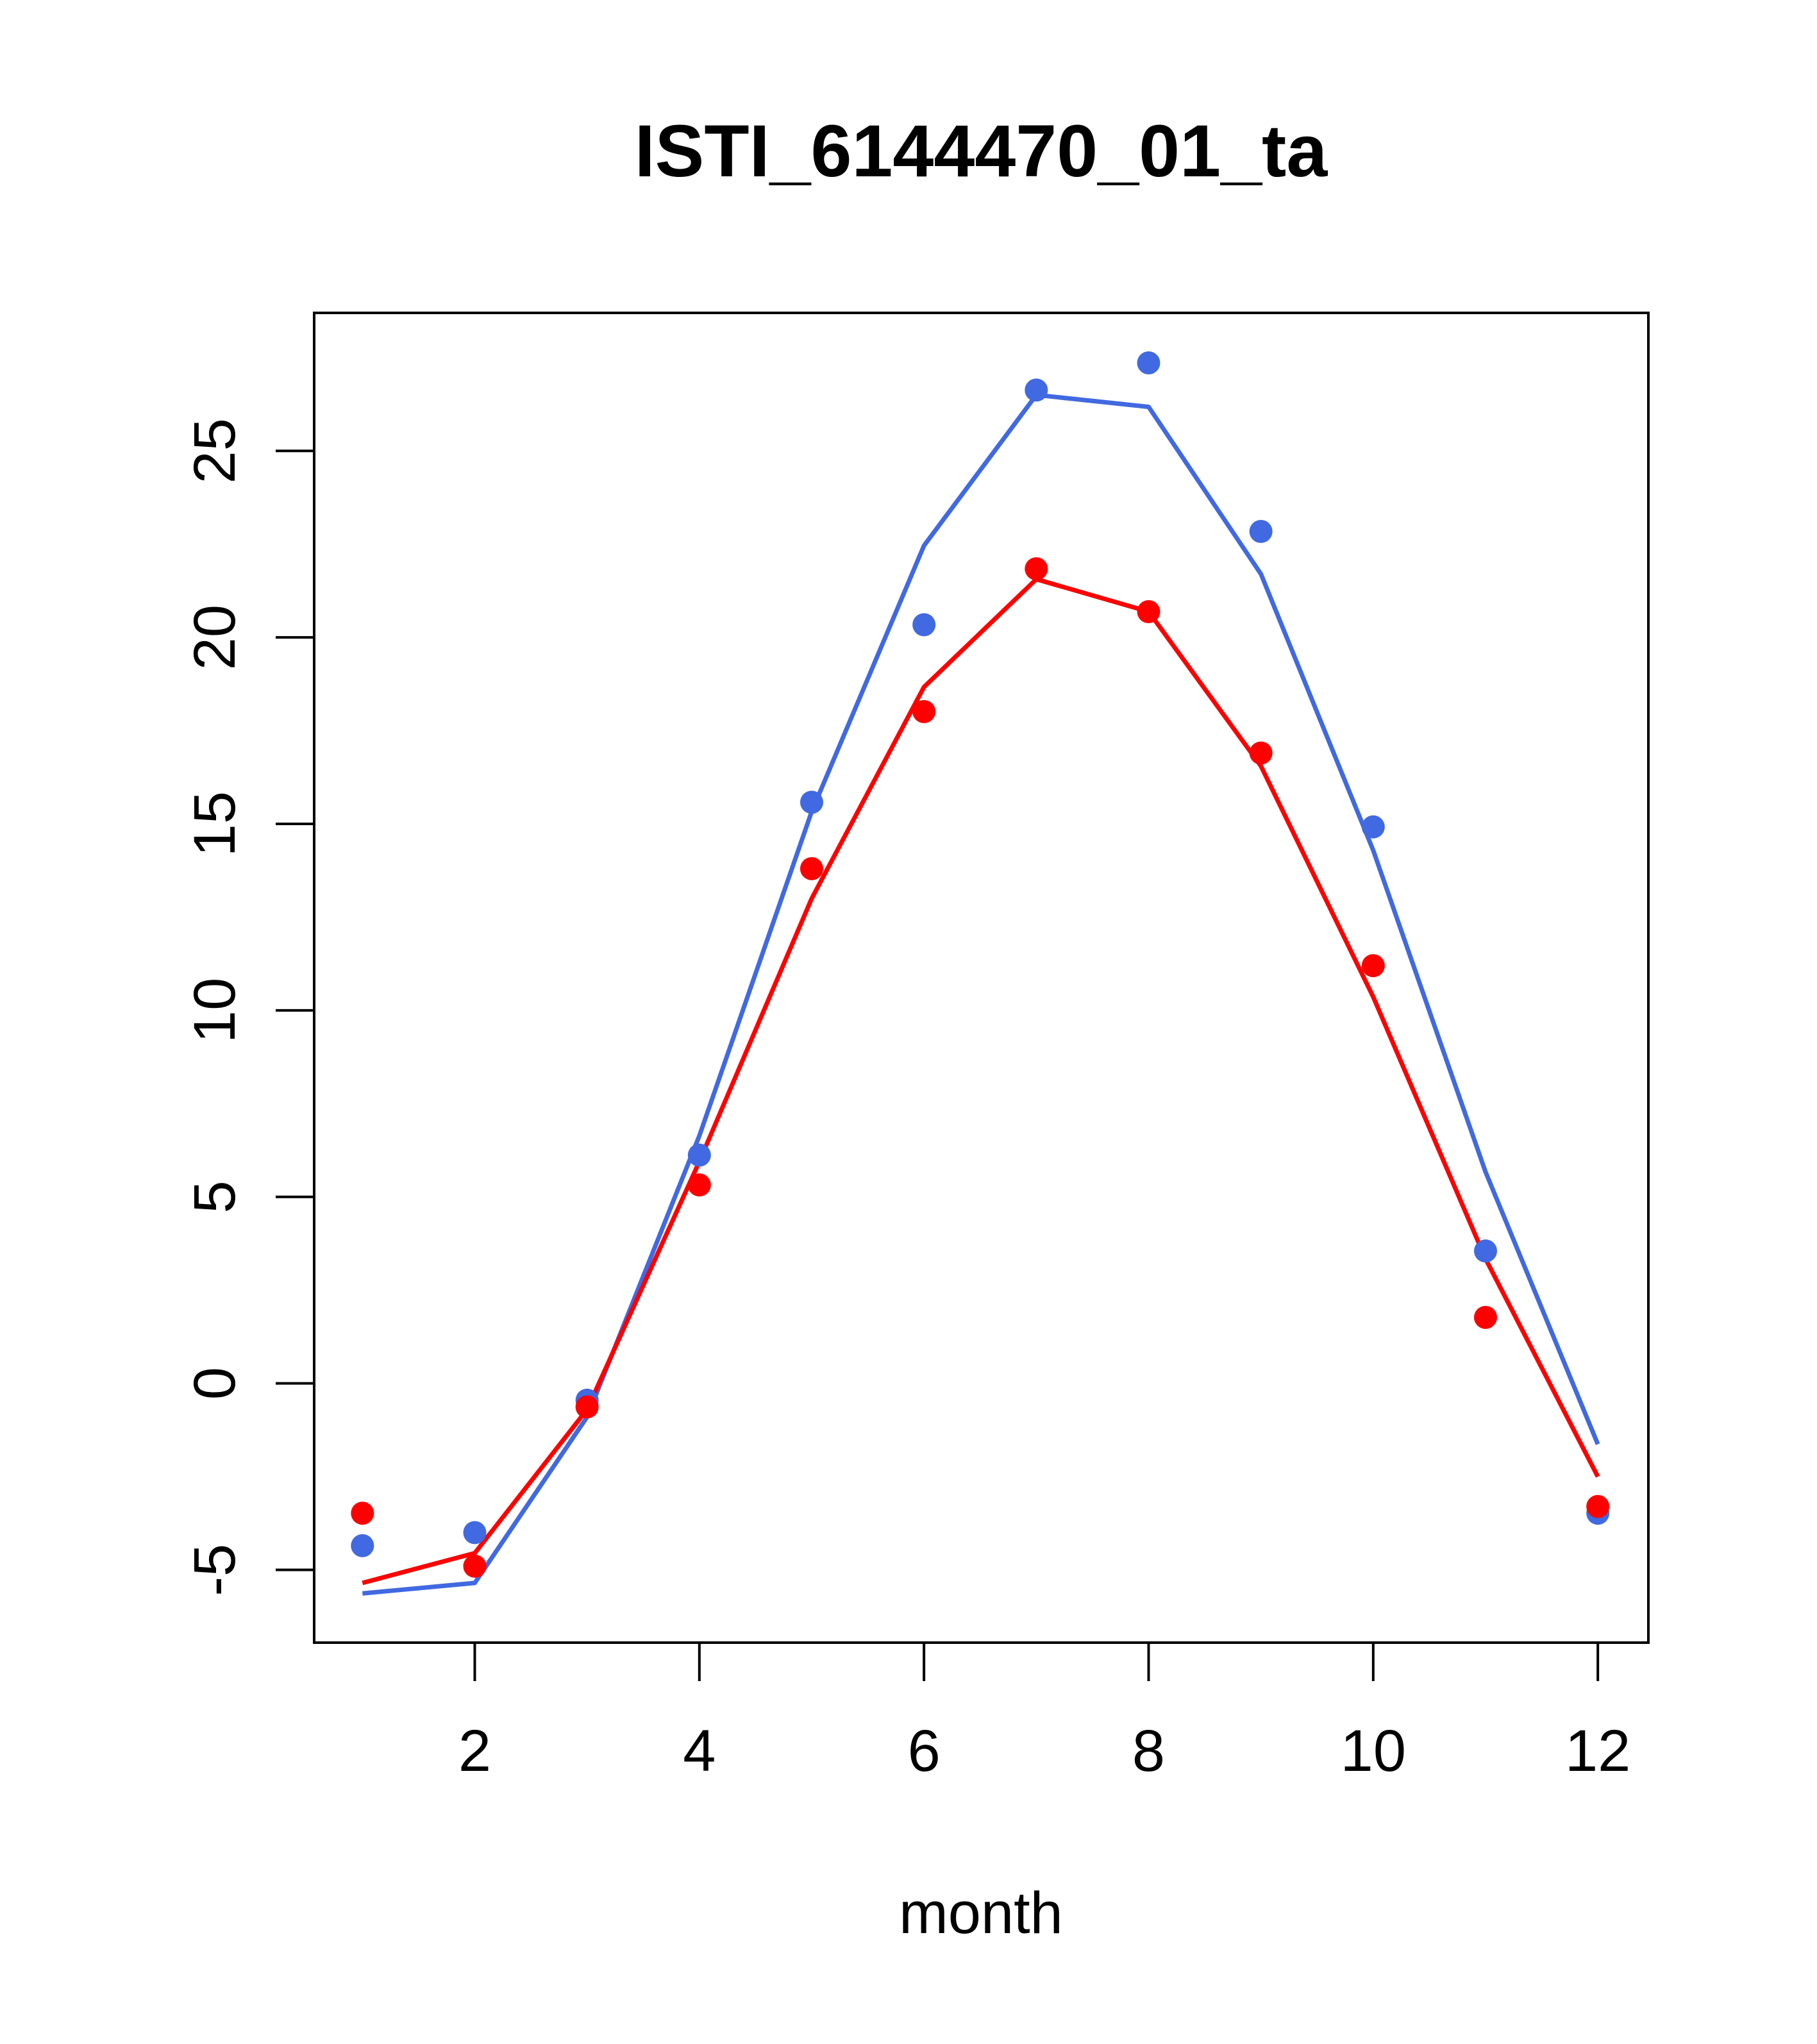 The image size is (1817, 2044). Describe the element at coordinates (215, 450) in the screenshot. I see `y-tick-label: 25` at that location.